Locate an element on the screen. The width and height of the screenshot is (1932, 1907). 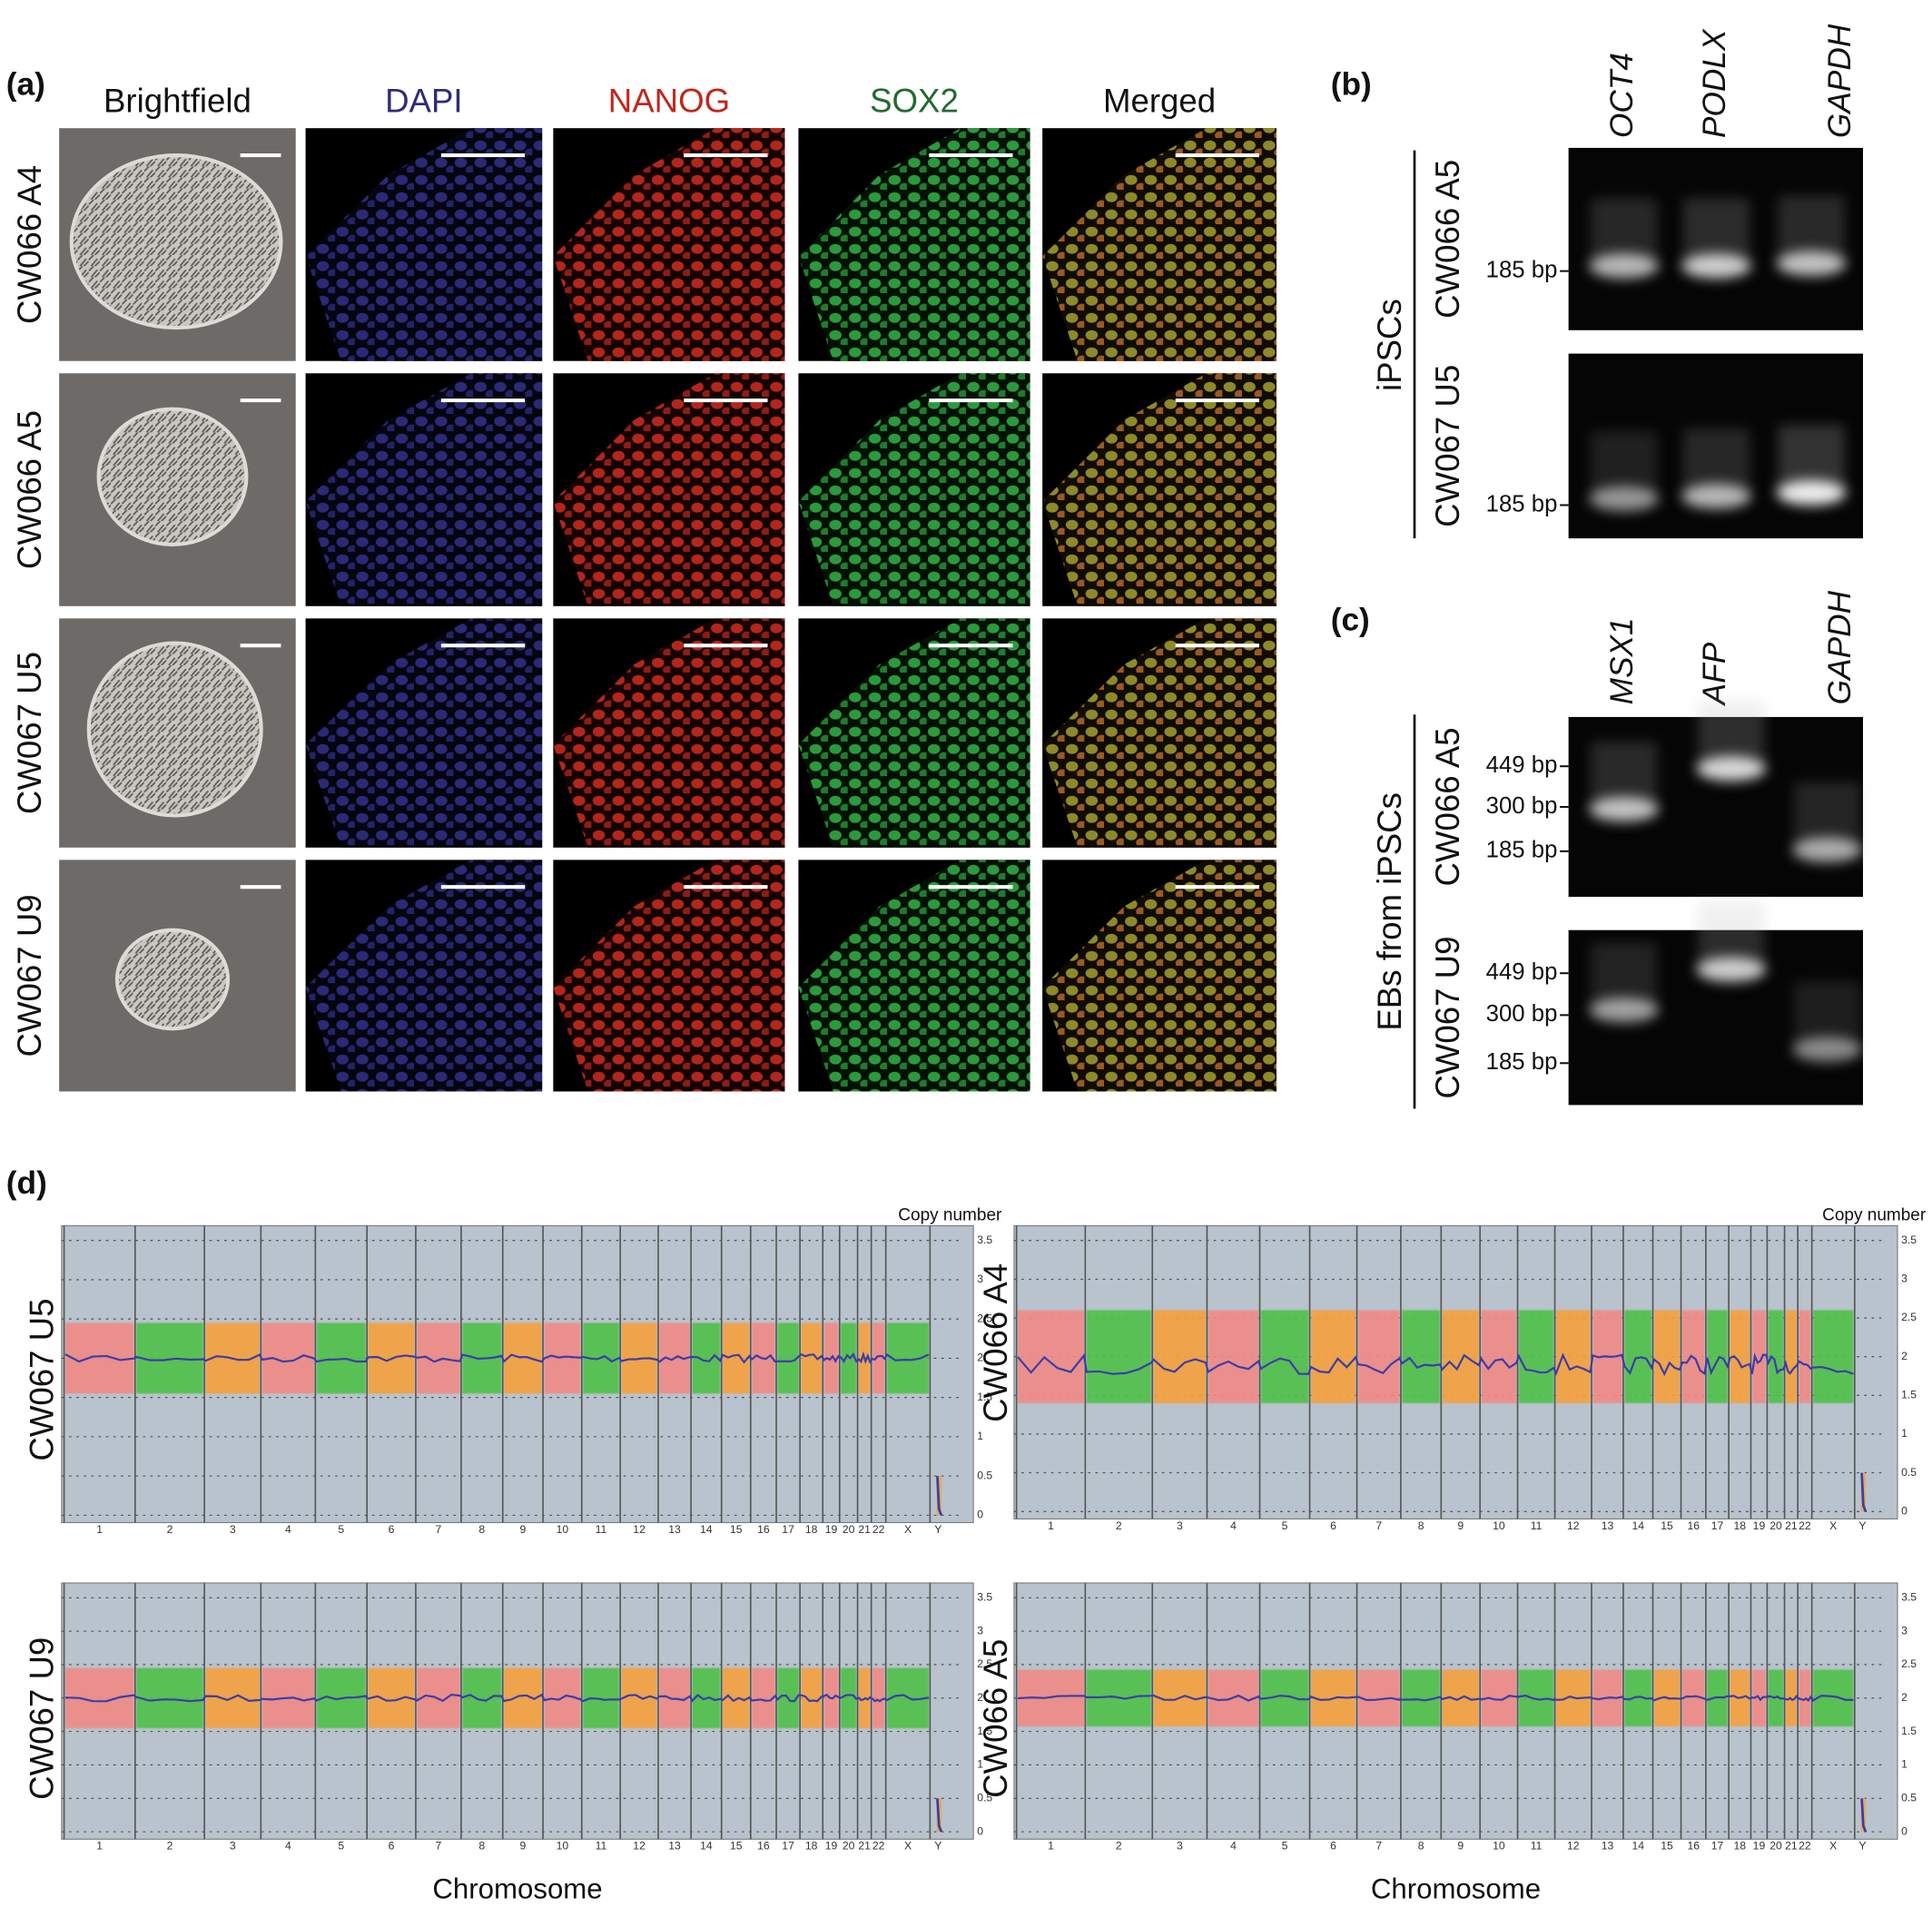
row-label: CW067 U9 is located at coordinates (30, 976).